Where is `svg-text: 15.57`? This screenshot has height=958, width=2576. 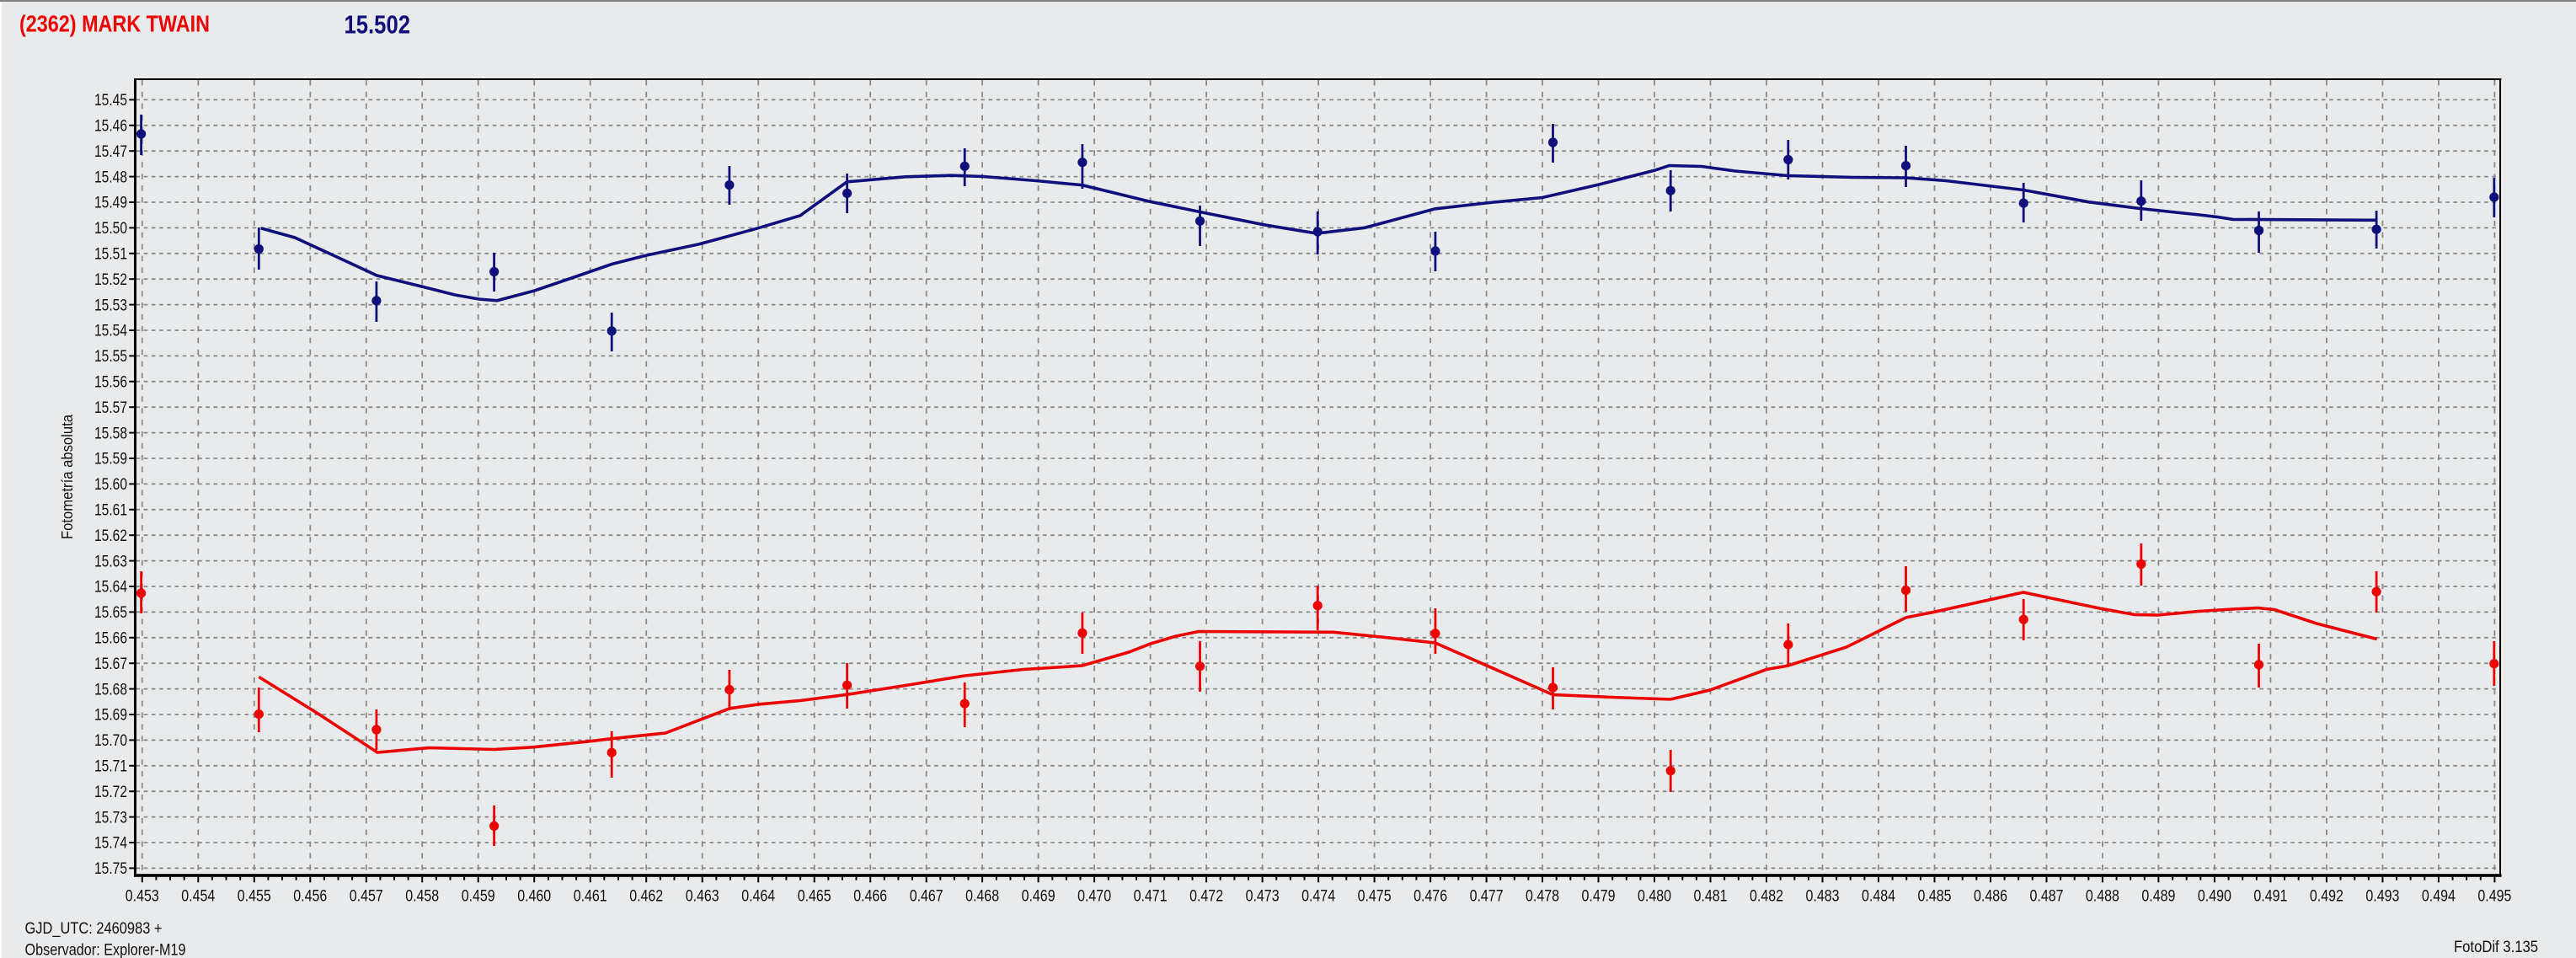
svg-text: 15.57 is located at coordinates (110, 408).